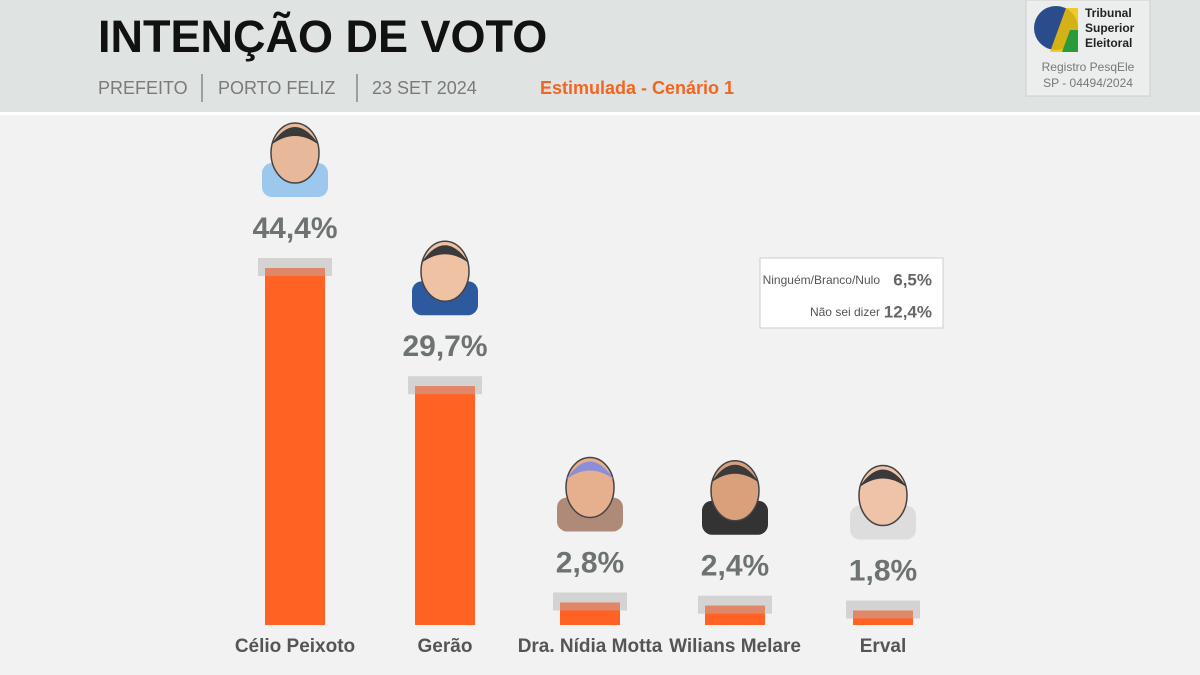 The image size is (1200, 675). What do you see at coordinates (1088, 83) in the screenshot?
I see `registry-code: SP - 04494/2024` at bounding box center [1088, 83].